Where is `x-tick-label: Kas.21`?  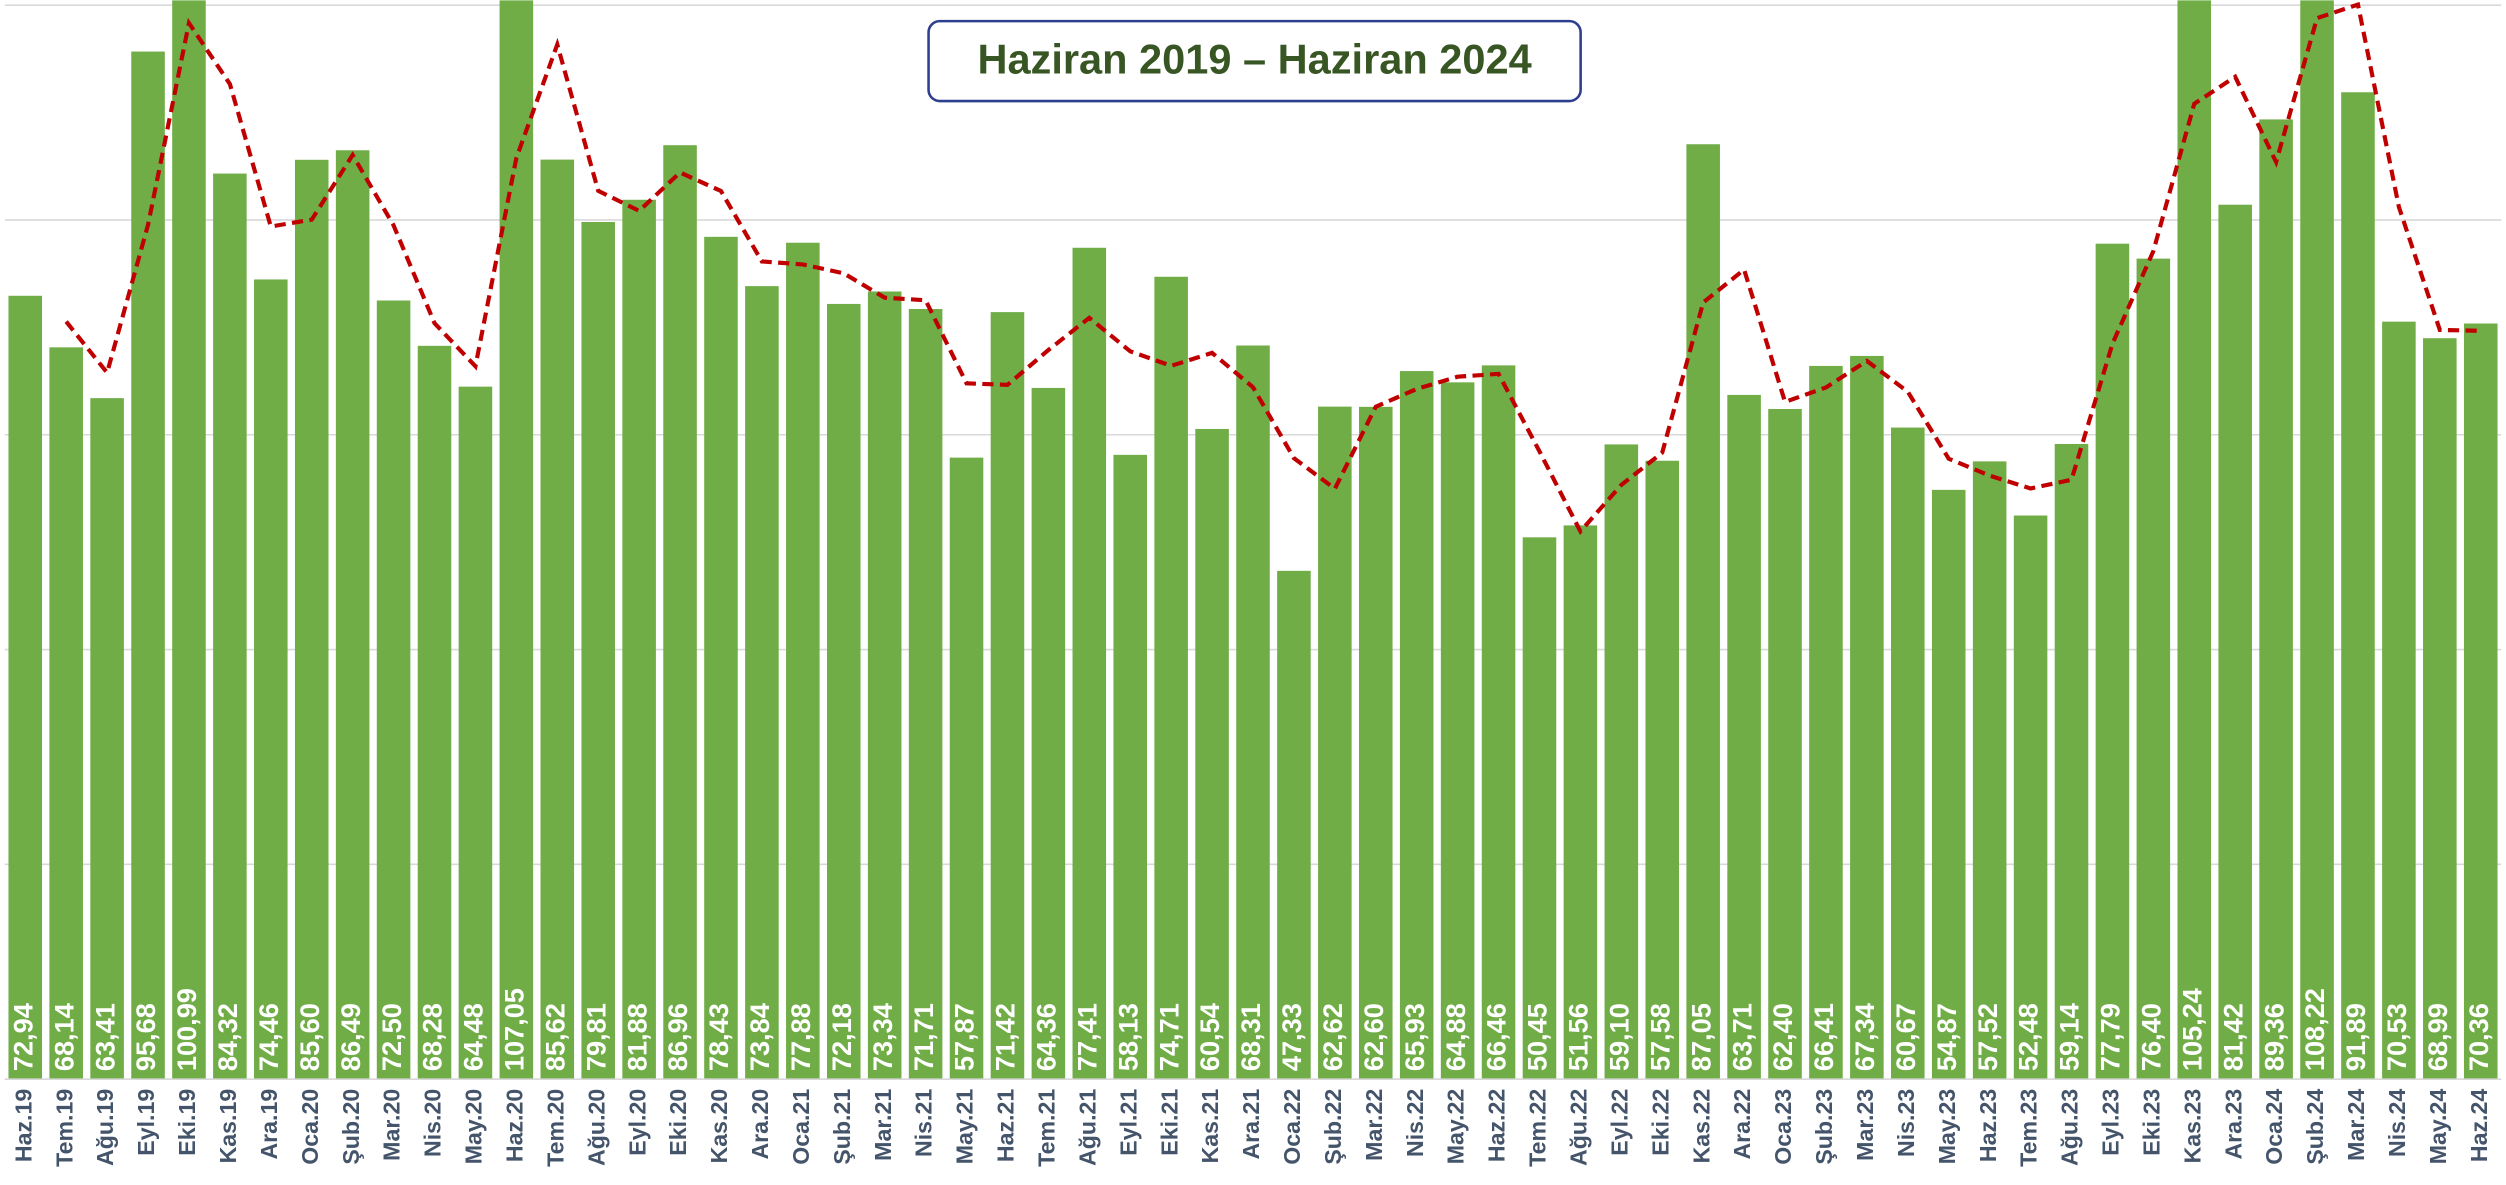 x-tick-label: Kas.21 is located at coordinates (1210, 1126).